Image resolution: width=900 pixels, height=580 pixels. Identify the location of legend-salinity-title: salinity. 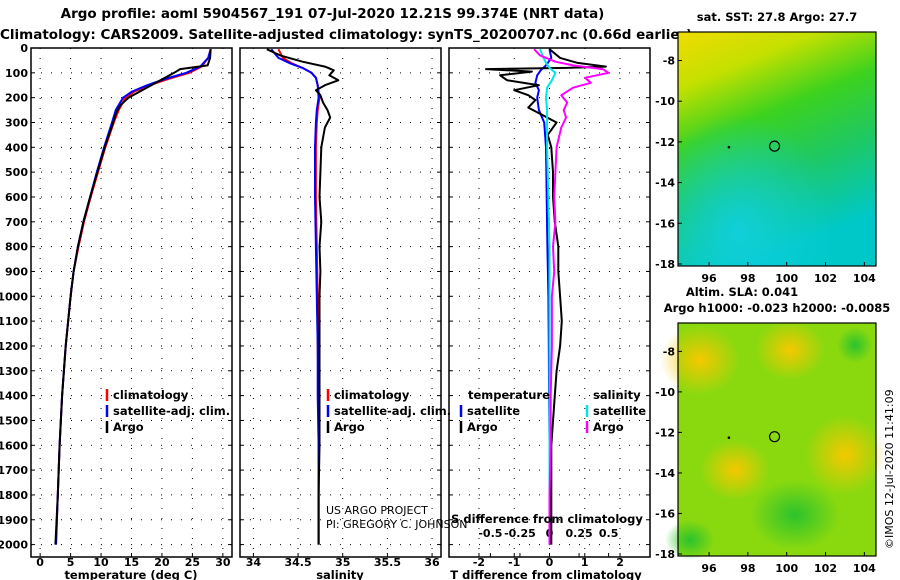
(617, 395).